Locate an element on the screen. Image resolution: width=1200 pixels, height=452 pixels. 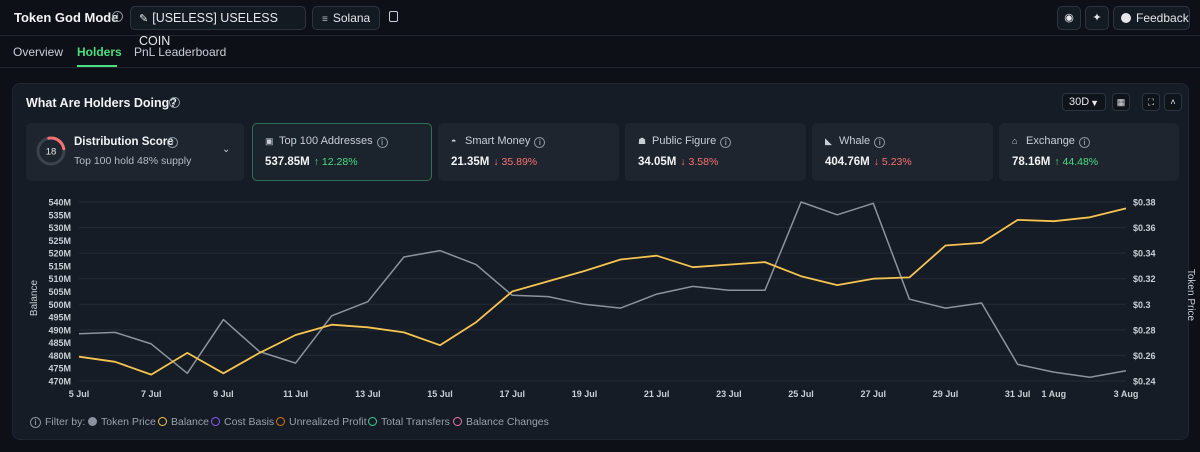
y-tick-label: 485M is located at coordinates (59, 343).